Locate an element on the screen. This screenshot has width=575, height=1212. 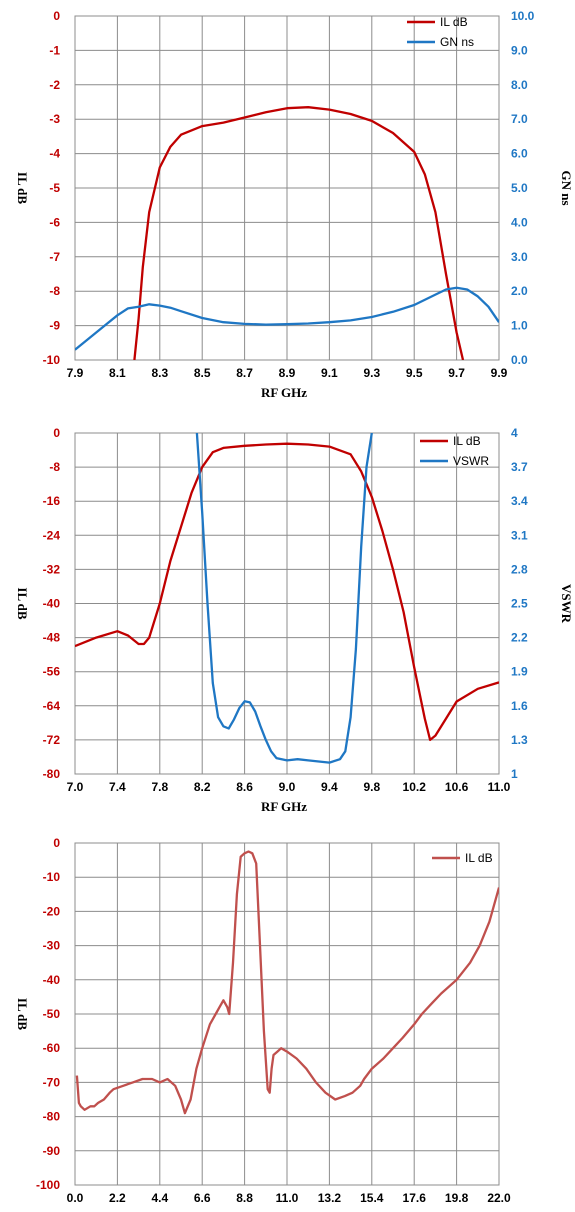
y2-tick-label: 6.0 is located at coordinates (519, 154).